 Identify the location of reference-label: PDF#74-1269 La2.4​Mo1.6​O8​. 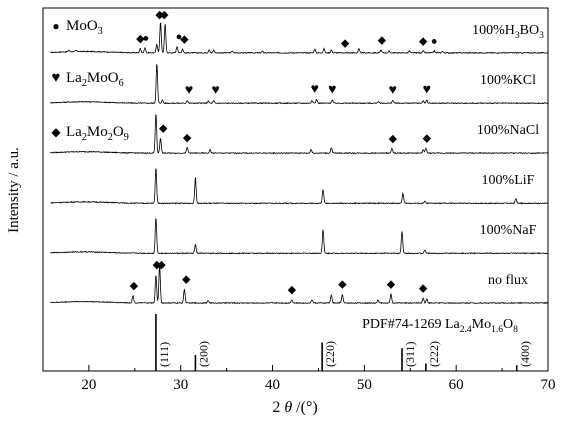
(440, 326).